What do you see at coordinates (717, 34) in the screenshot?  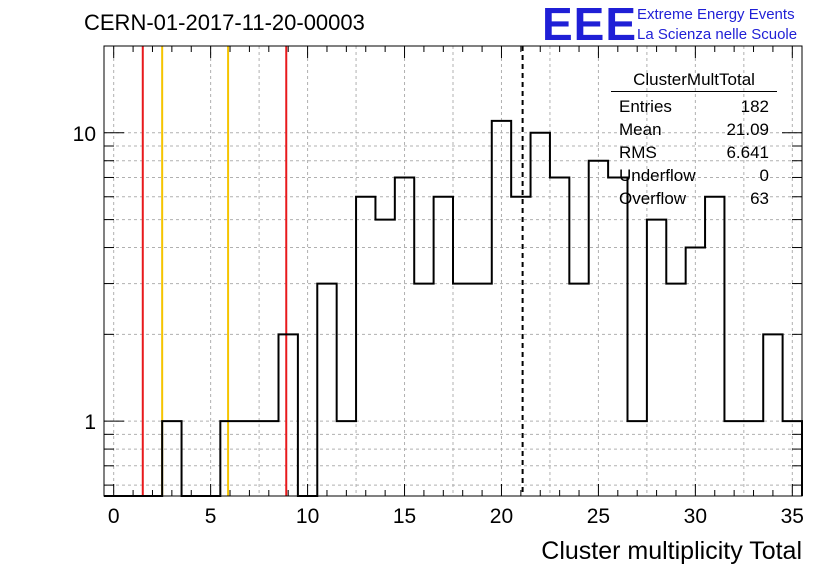 I see `logo-tagline-2: La Scienza nelle Scuole` at bounding box center [717, 34].